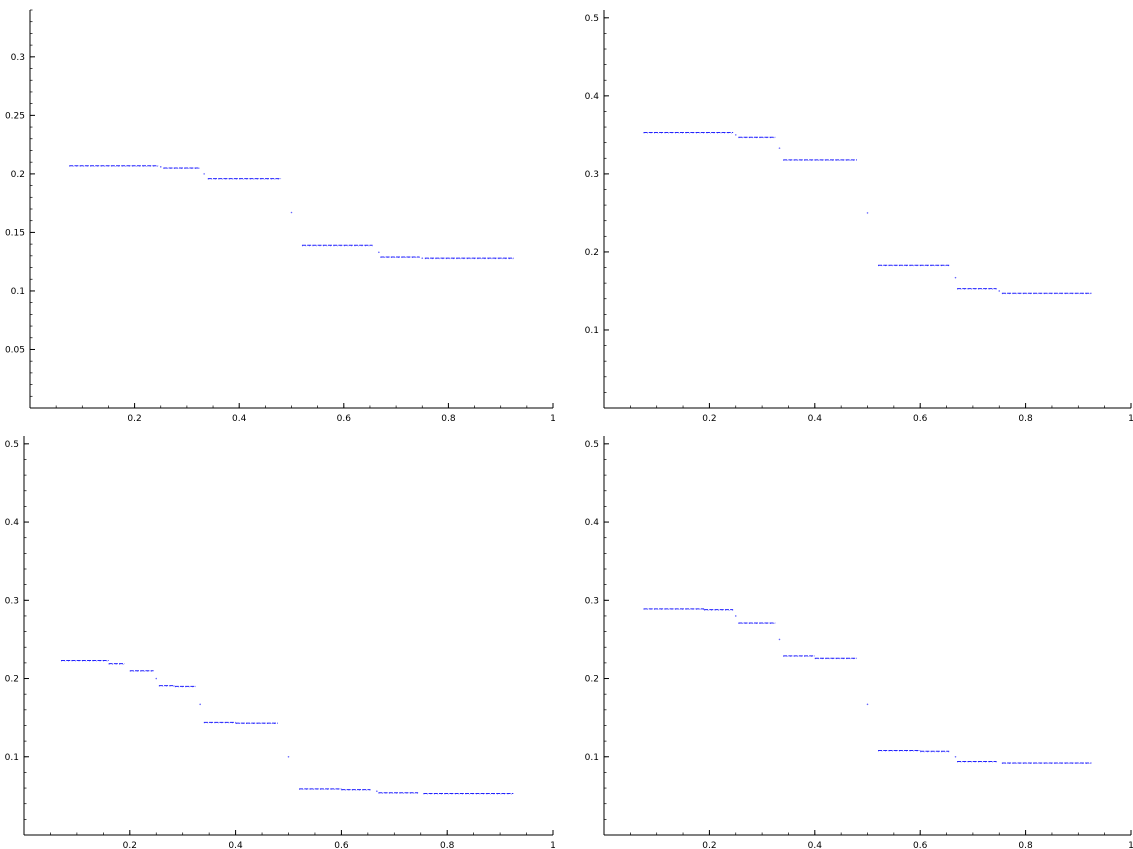  I want to click on y-tick-label: 0.25, so click(15, 116).